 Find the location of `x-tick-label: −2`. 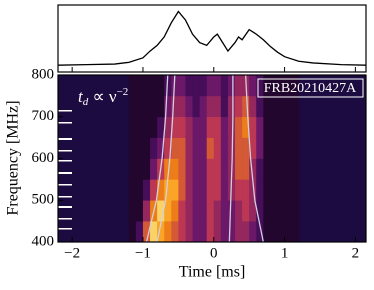

x-tick-label: −2 is located at coordinates (72, 253).